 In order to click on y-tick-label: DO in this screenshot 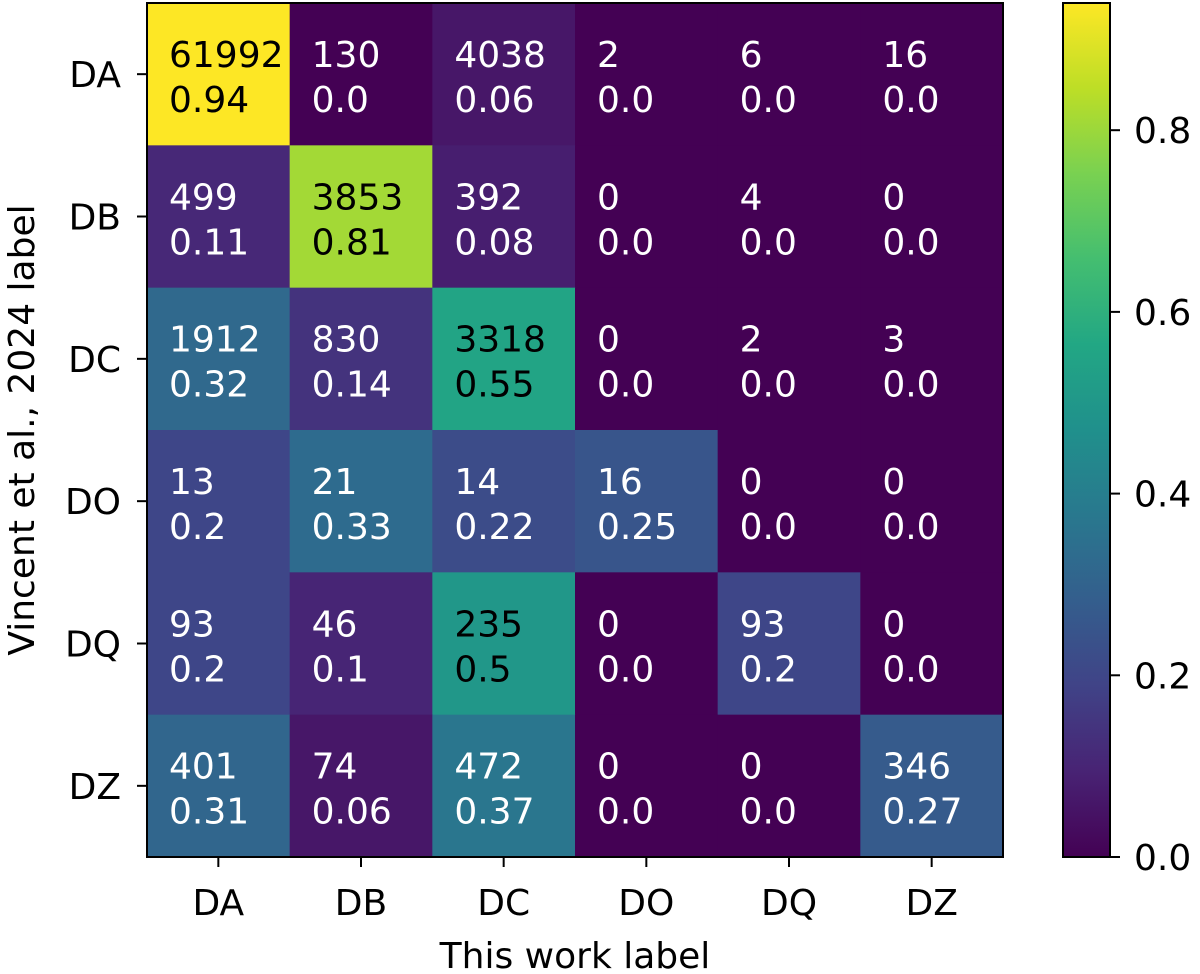, I will do `click(93, 502)`.